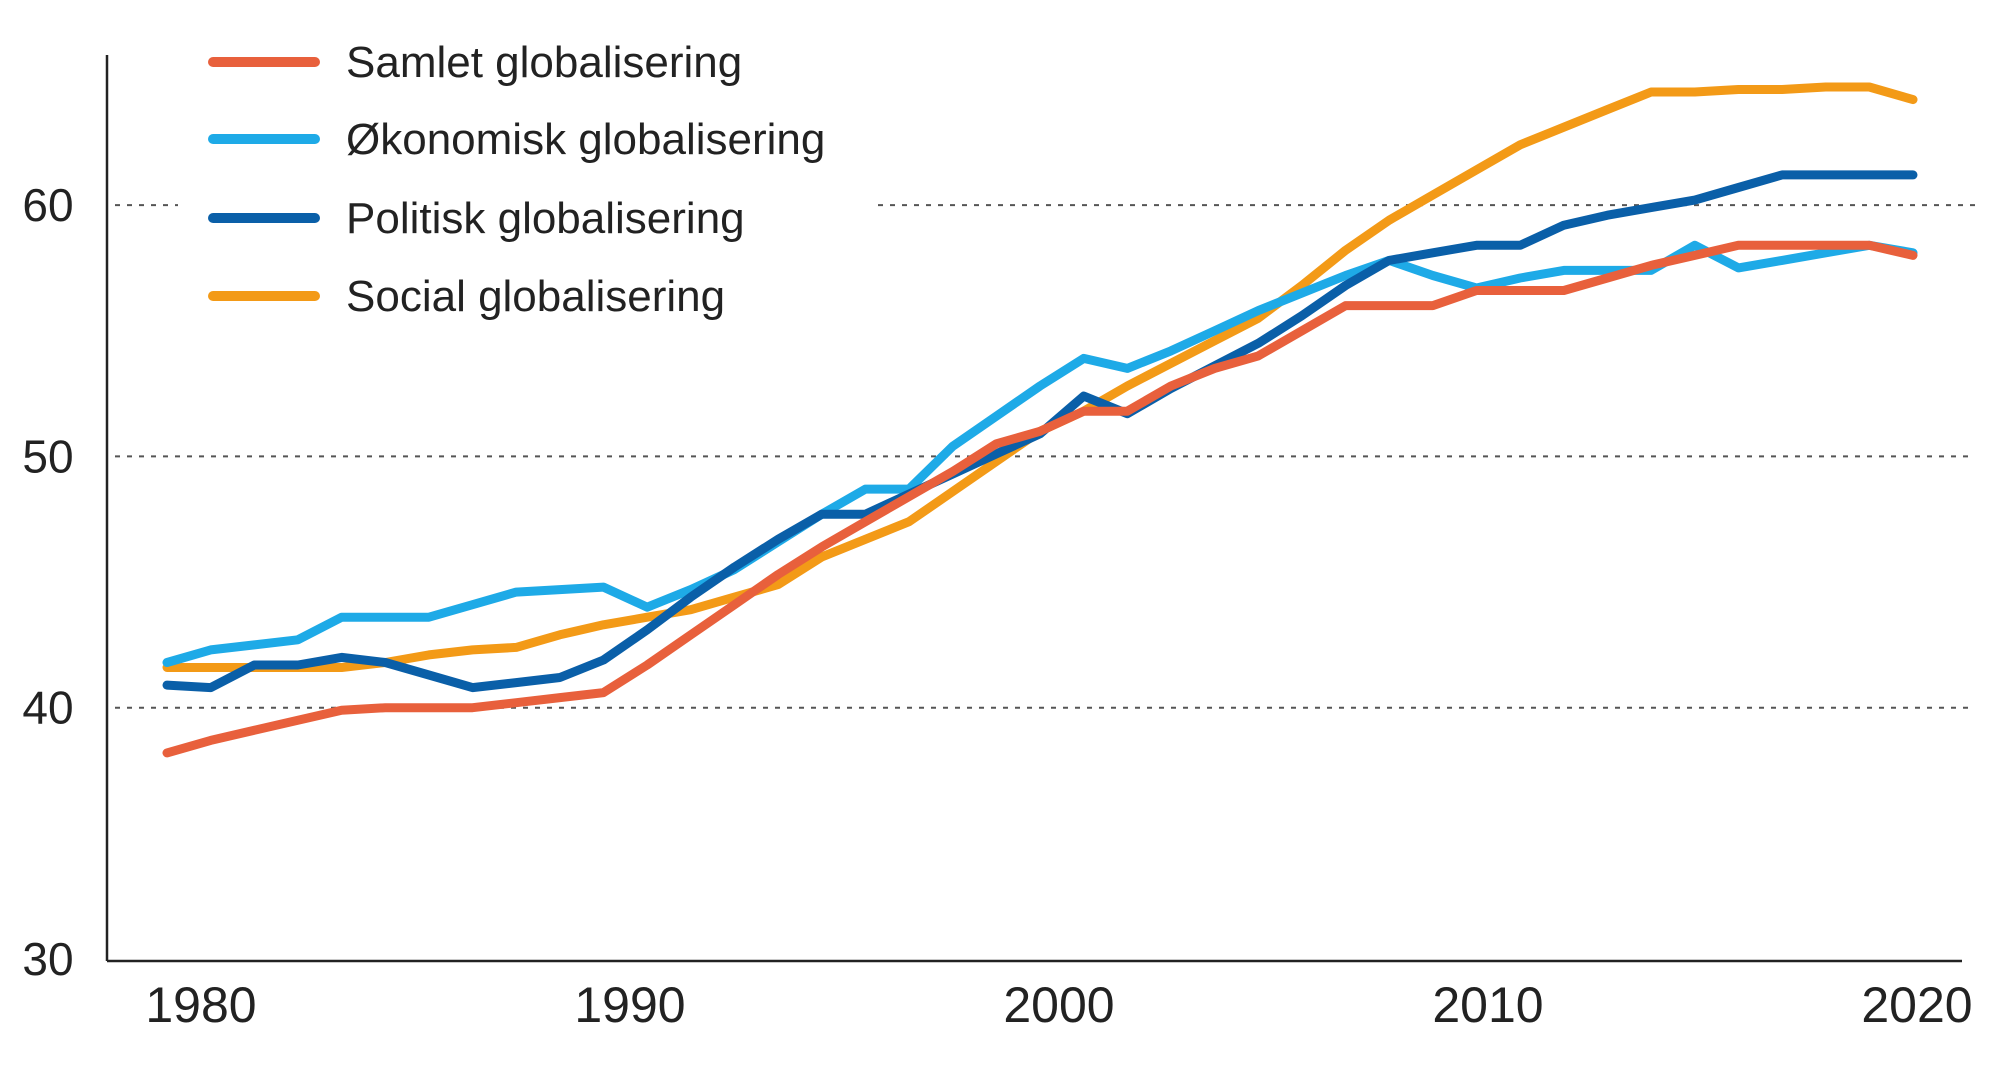 This screenshot has width=2000, height=1083. I want to click on legend-label: Samlet globalisering, so click(544, 62).